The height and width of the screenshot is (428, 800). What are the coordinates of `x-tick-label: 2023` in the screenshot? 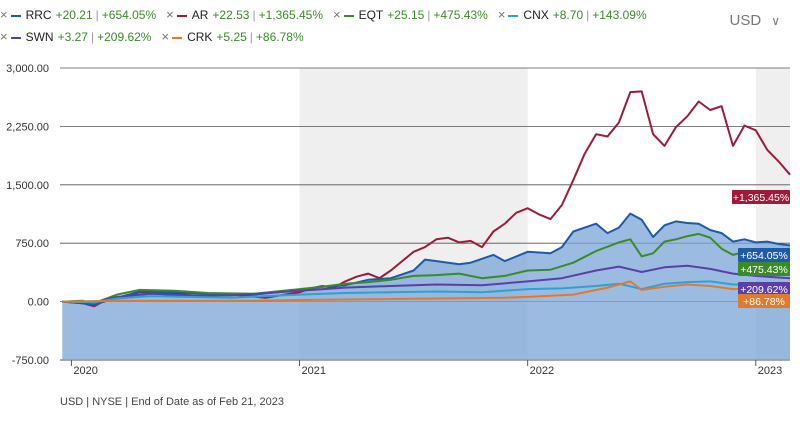 It's located at (770, 371).